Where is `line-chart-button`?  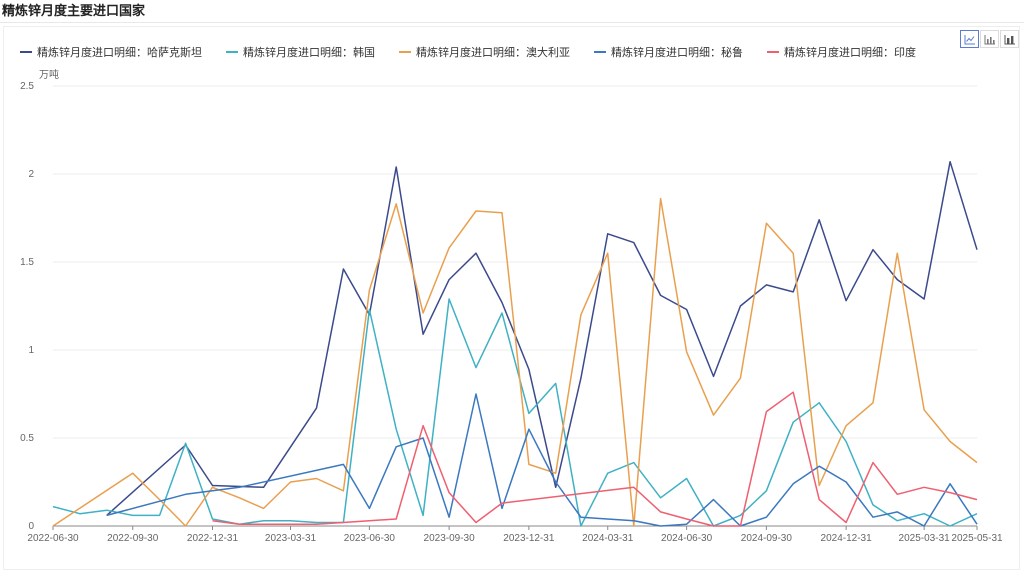 line-chart-button is located at coordinates (969, 39).